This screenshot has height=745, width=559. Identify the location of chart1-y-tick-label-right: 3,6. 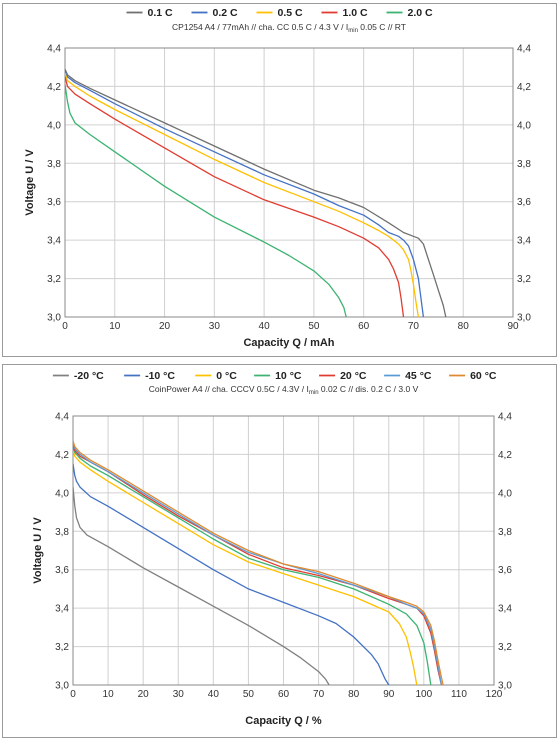
(524, 202).